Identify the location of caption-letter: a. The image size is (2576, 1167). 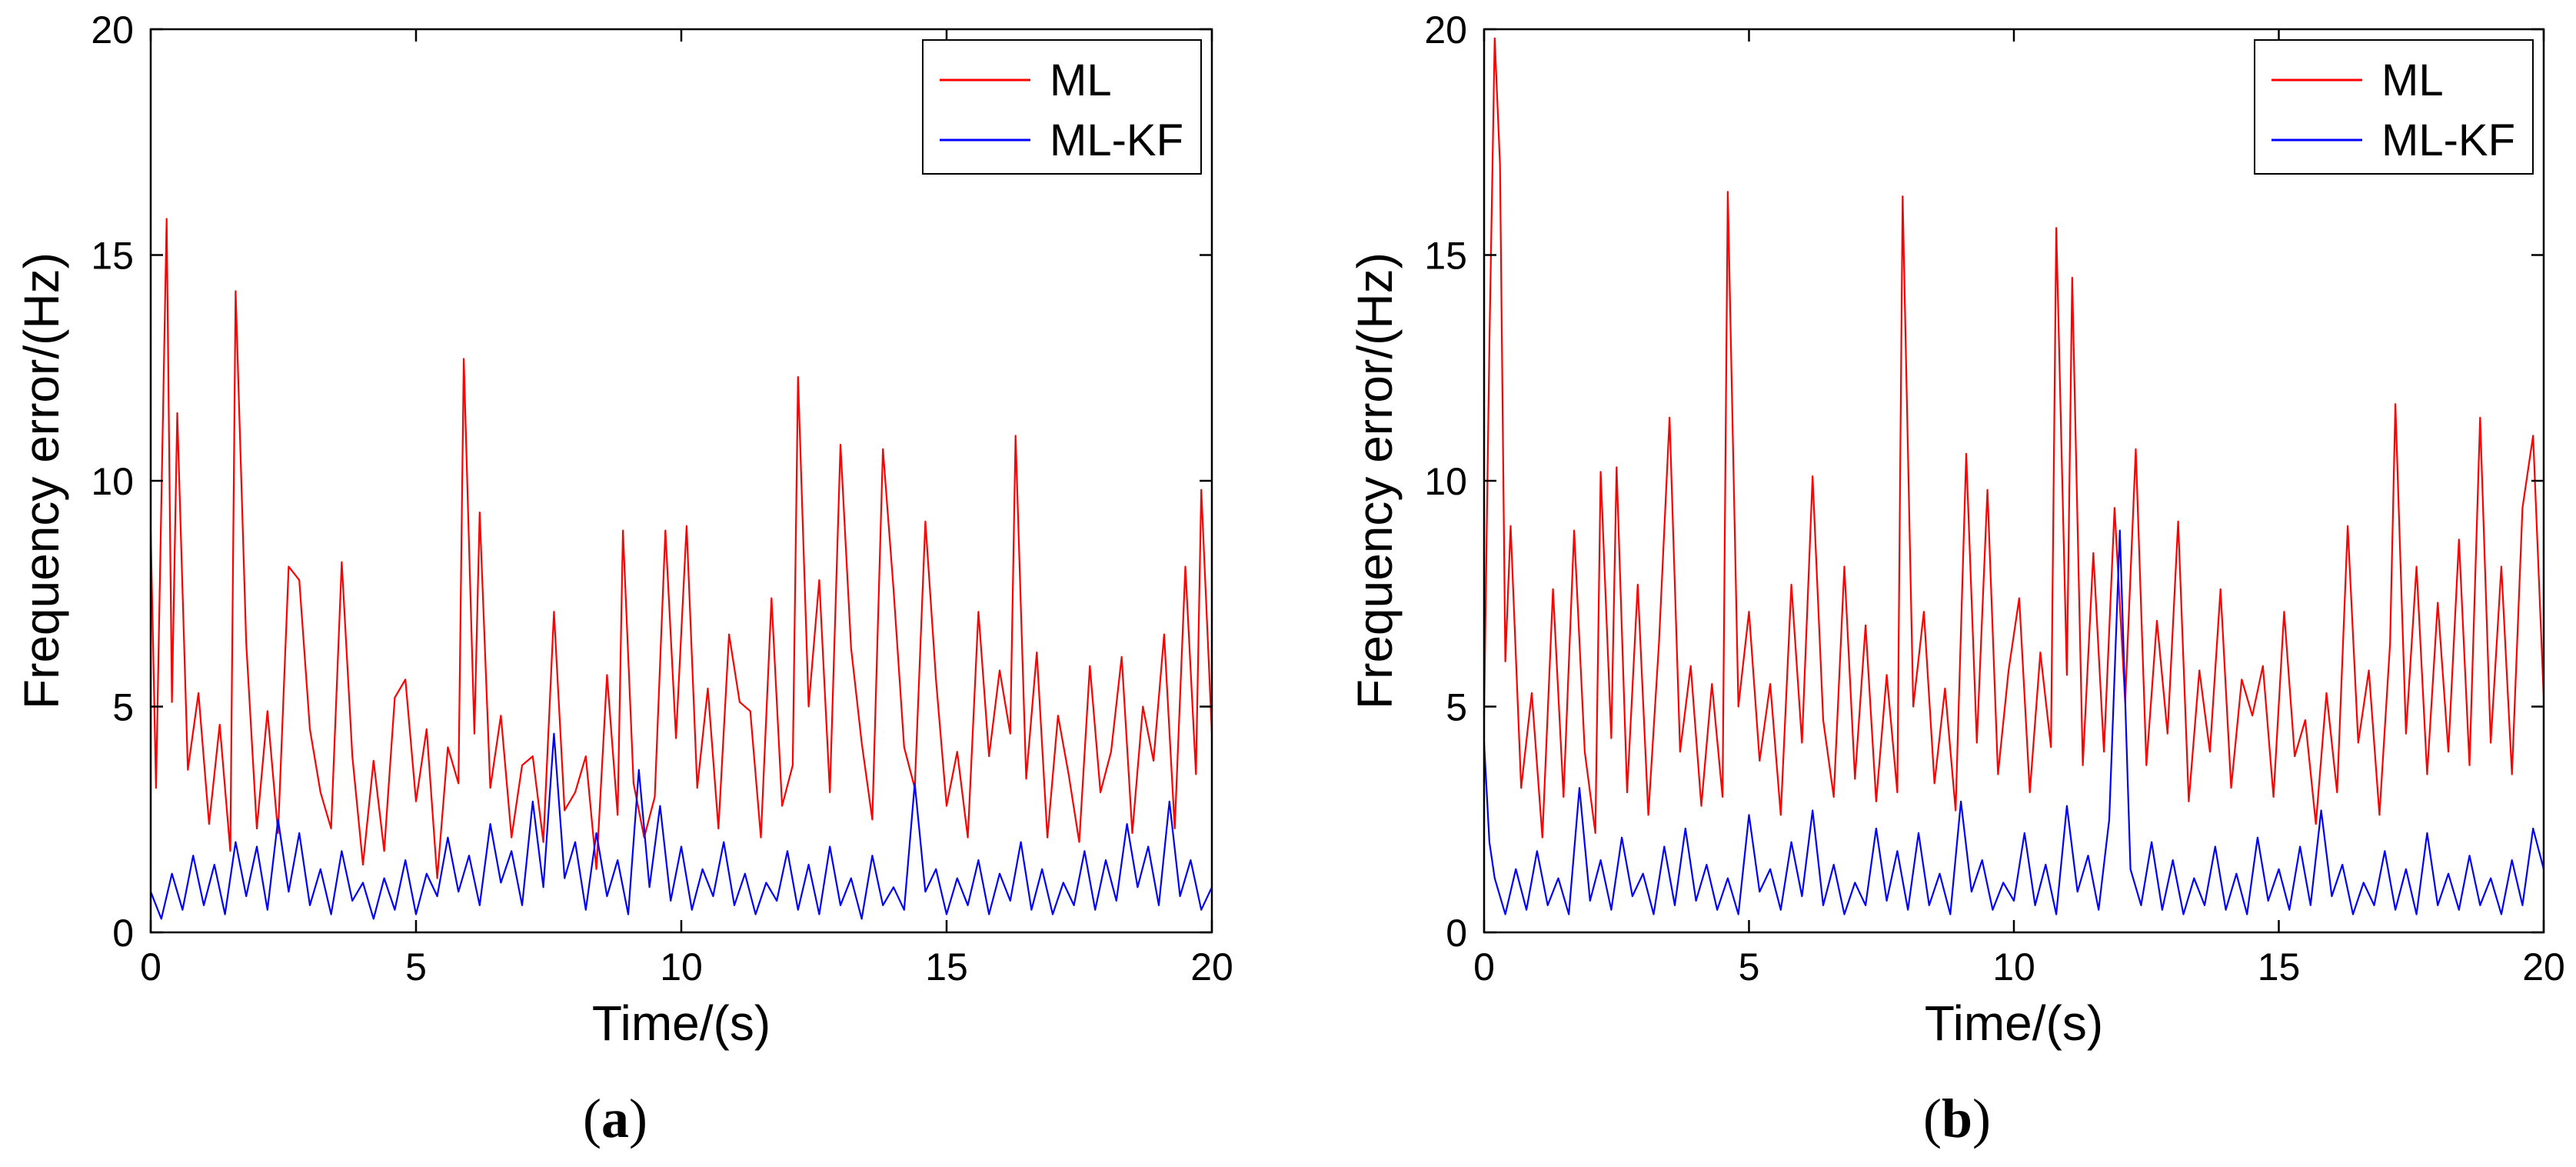
(615, 1118).